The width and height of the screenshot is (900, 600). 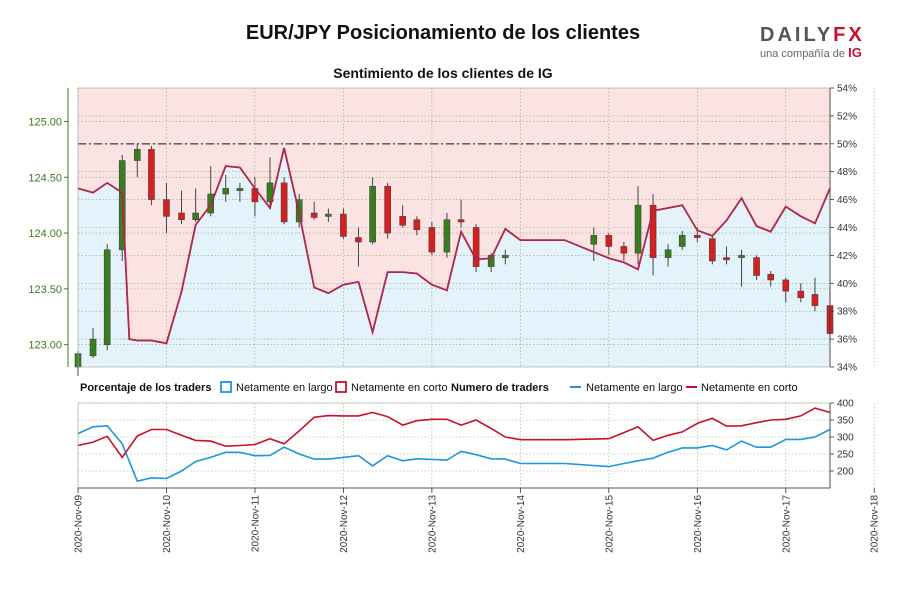 What do you see at coordinates (749, 388) in the screenshot?
I see `legend-line-short-label: Netamente en corto` at bounding box center [749, 388].